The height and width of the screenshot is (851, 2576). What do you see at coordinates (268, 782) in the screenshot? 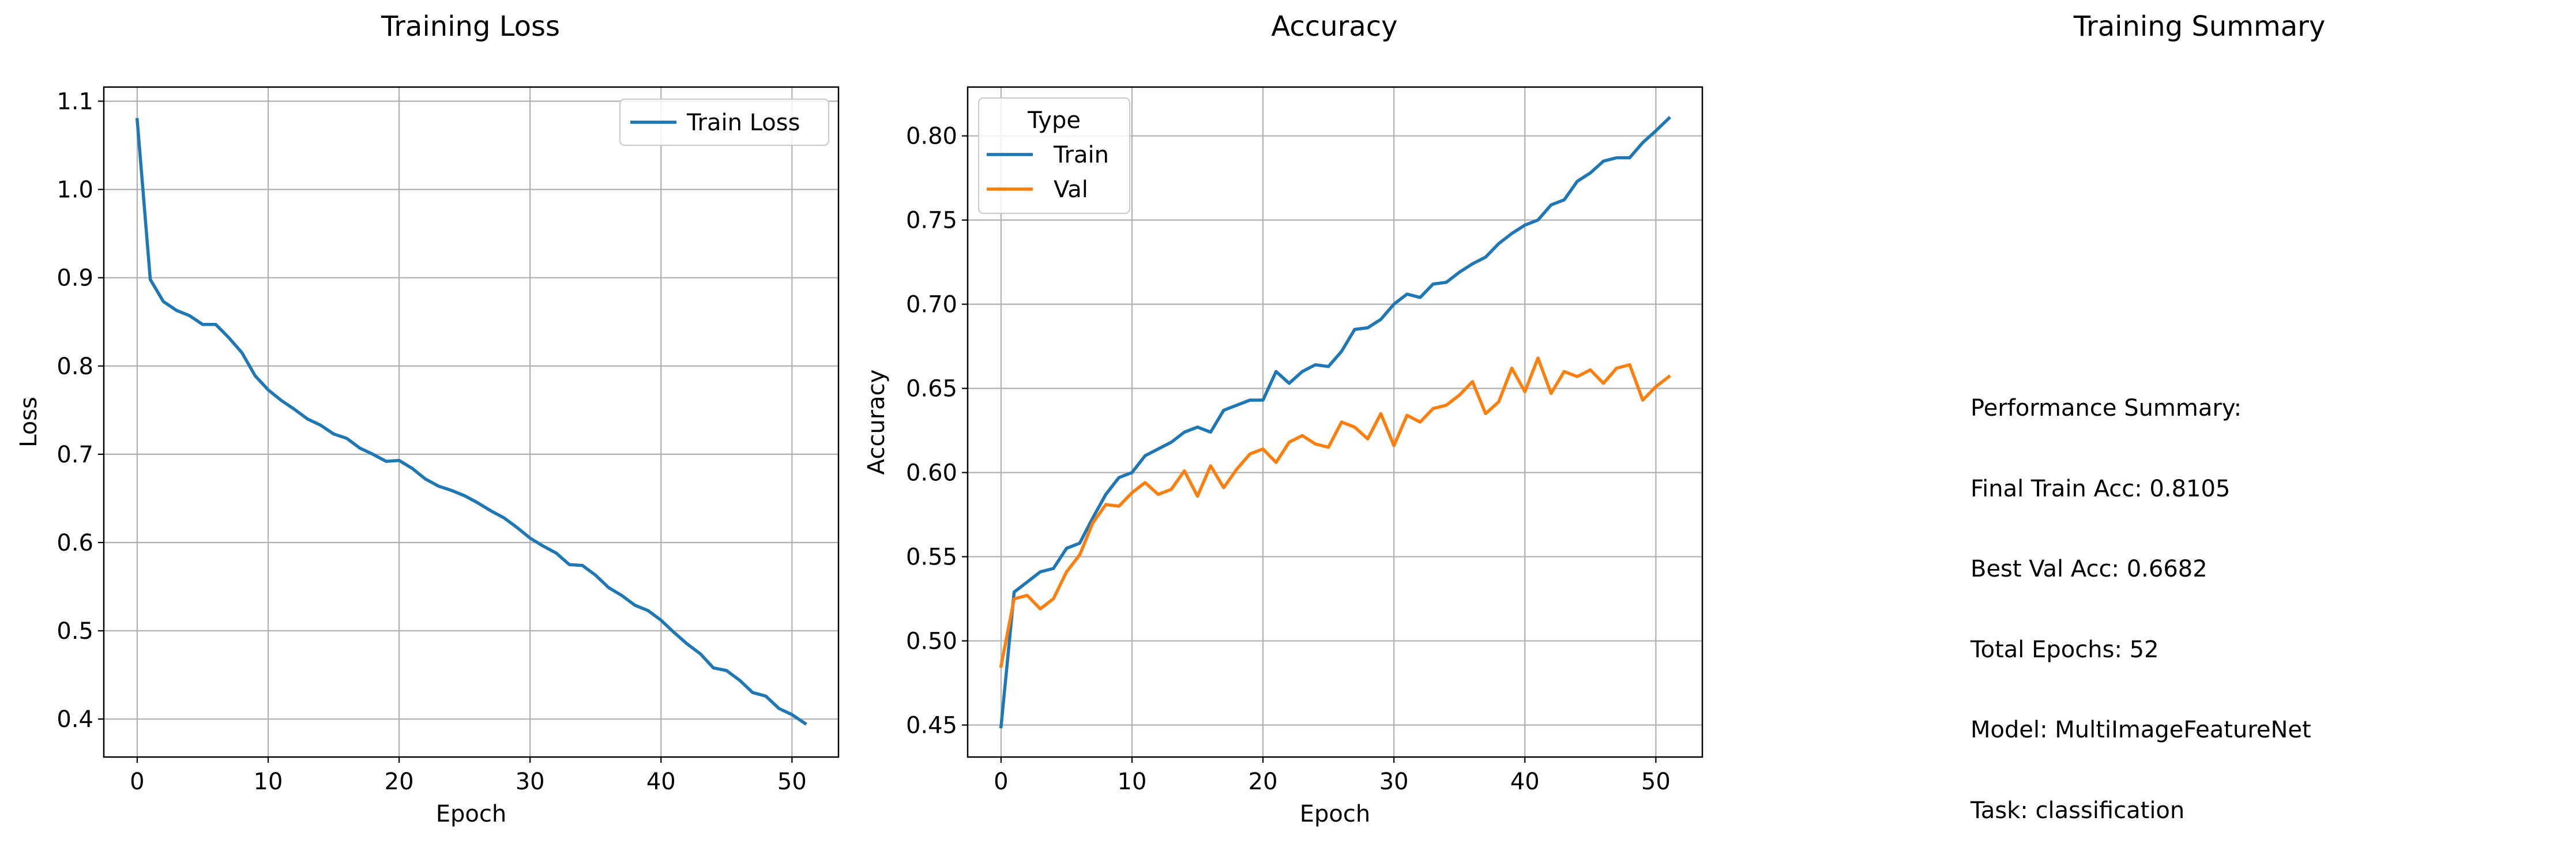
I see `loss-chart-xtick-label: 10` at bounding box center [268, 782].